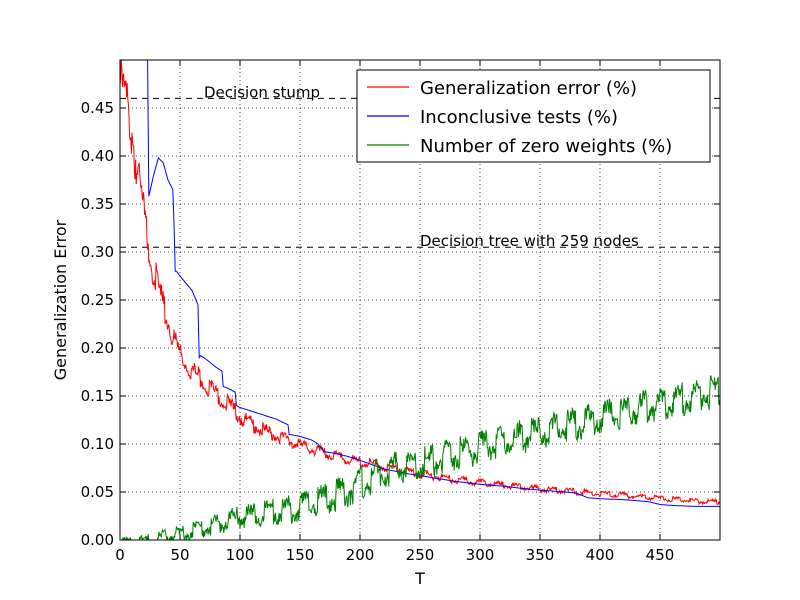 This screenshot has height=600, width=800. I want to click on x-tick-label: 200, so click(360, 555).